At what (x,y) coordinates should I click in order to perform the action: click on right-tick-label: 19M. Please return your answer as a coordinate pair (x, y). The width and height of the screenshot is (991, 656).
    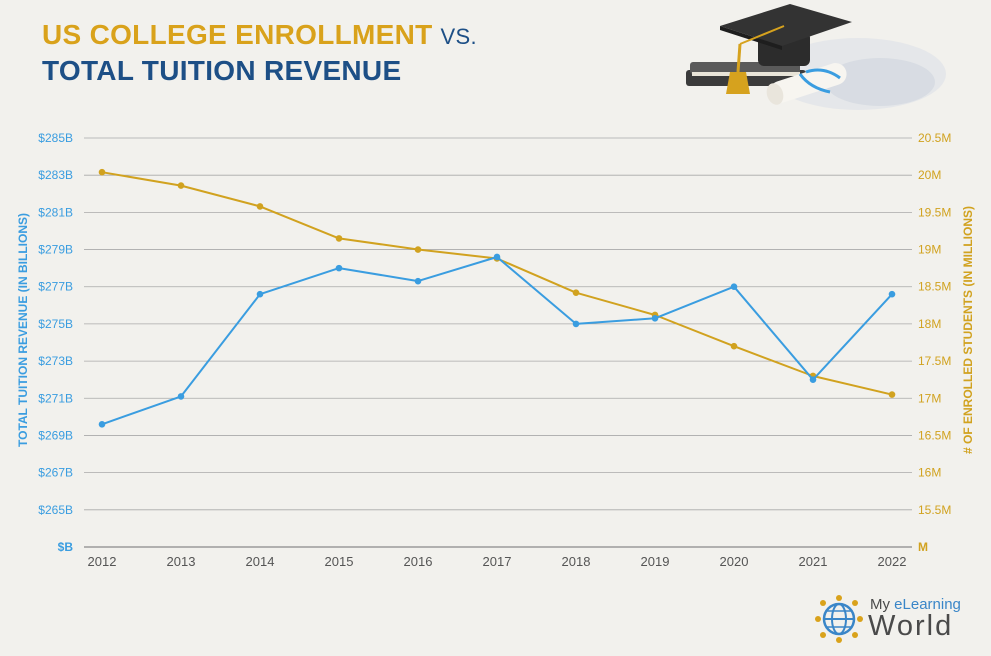
    Looking at the image, I should click on (929, 250).